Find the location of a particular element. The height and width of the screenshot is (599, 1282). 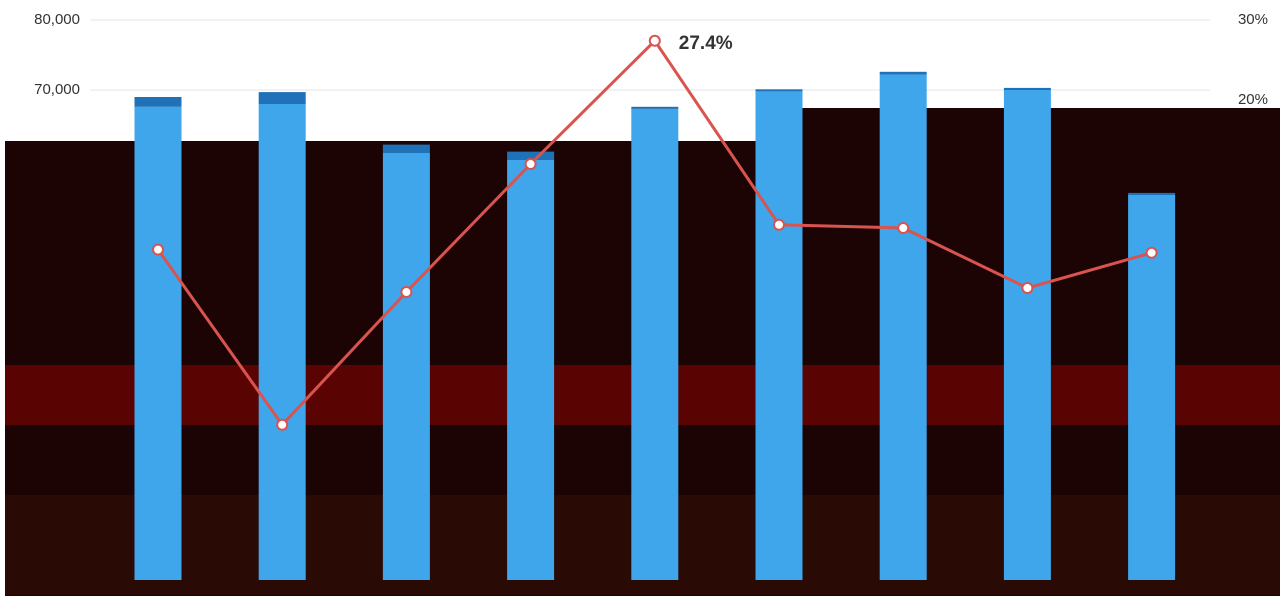

data-label: 27.4% is located at coordinates (706, 43).